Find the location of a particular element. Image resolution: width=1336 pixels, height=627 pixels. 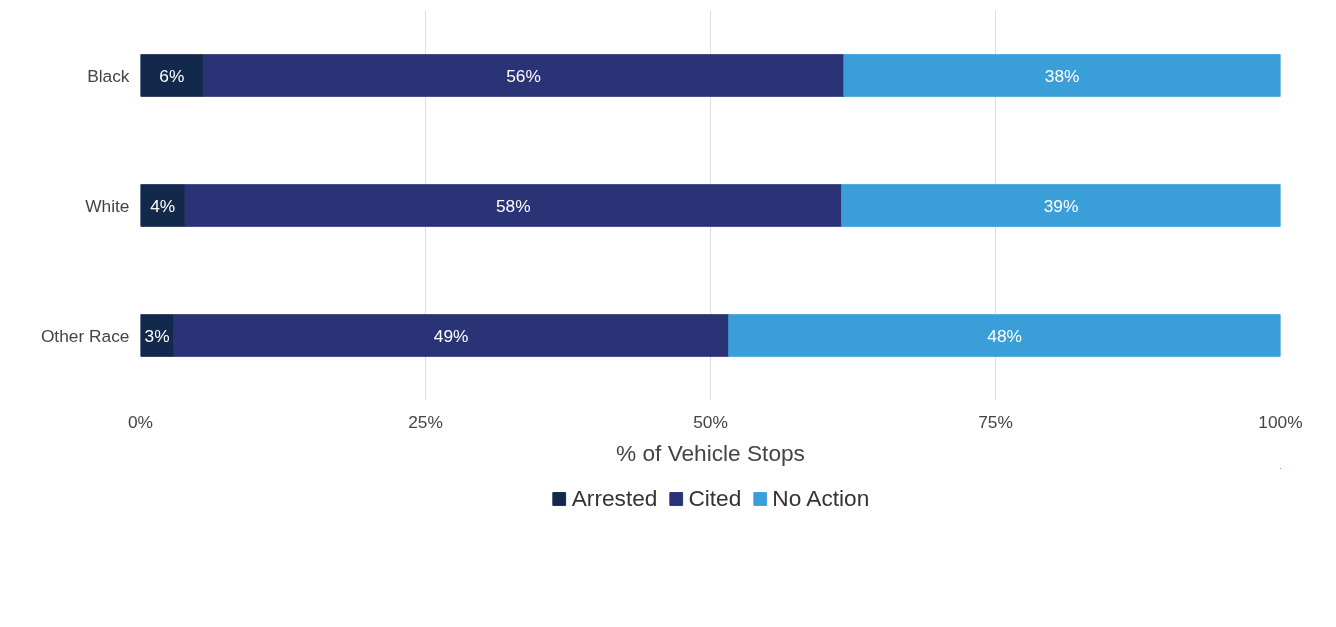

data-label: 58% is located at coordinates (513, 205).